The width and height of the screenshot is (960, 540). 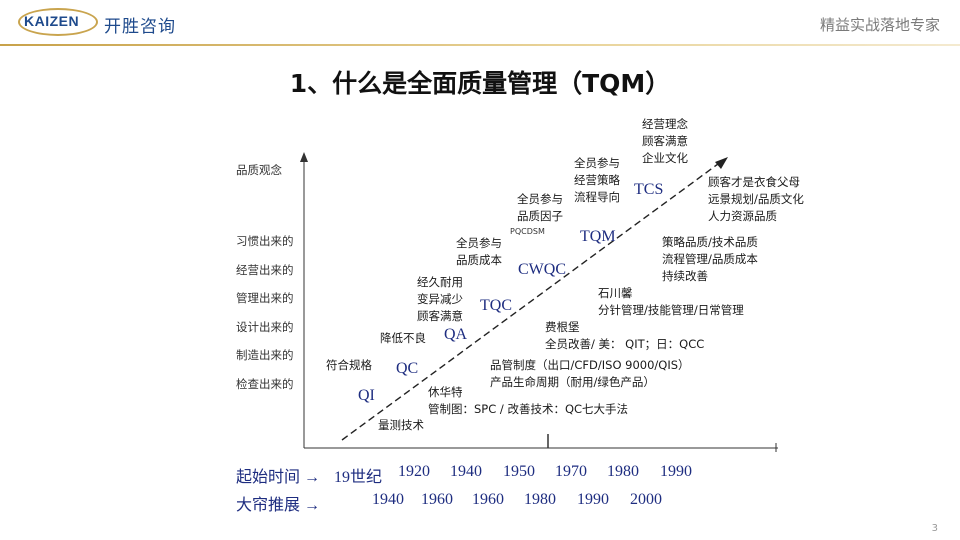 I want to click on diagonal-arrowhead, so click(x=721, y=163).